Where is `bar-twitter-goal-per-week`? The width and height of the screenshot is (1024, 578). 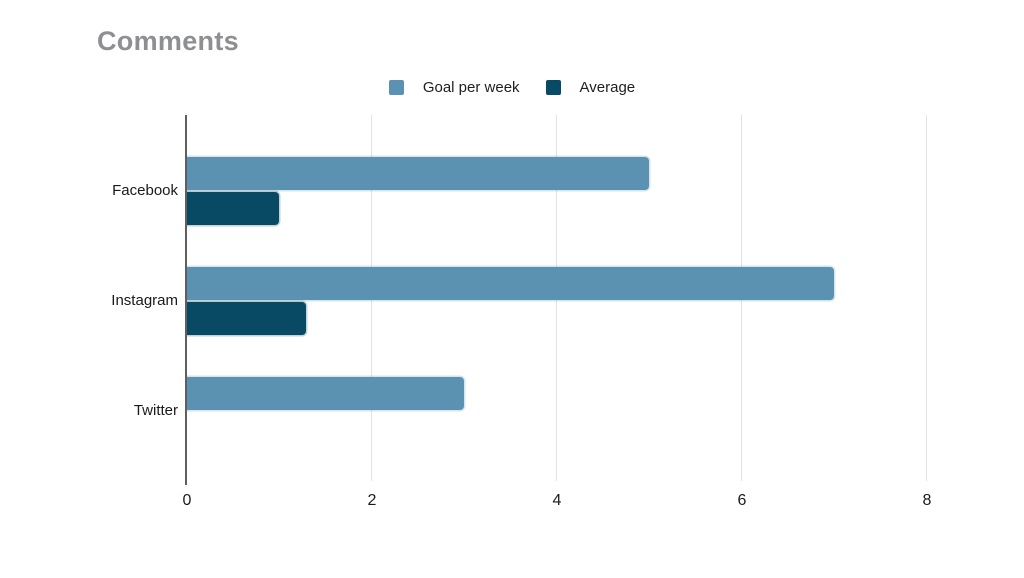 bar-twitter-goal-per-week is located at coordinates (325, 393).